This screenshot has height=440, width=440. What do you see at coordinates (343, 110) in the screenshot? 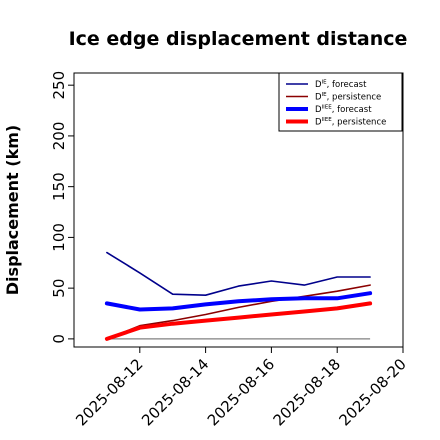
I see `legend-entry-2: DIIEE, forecast` at bounding box center [343, 110].